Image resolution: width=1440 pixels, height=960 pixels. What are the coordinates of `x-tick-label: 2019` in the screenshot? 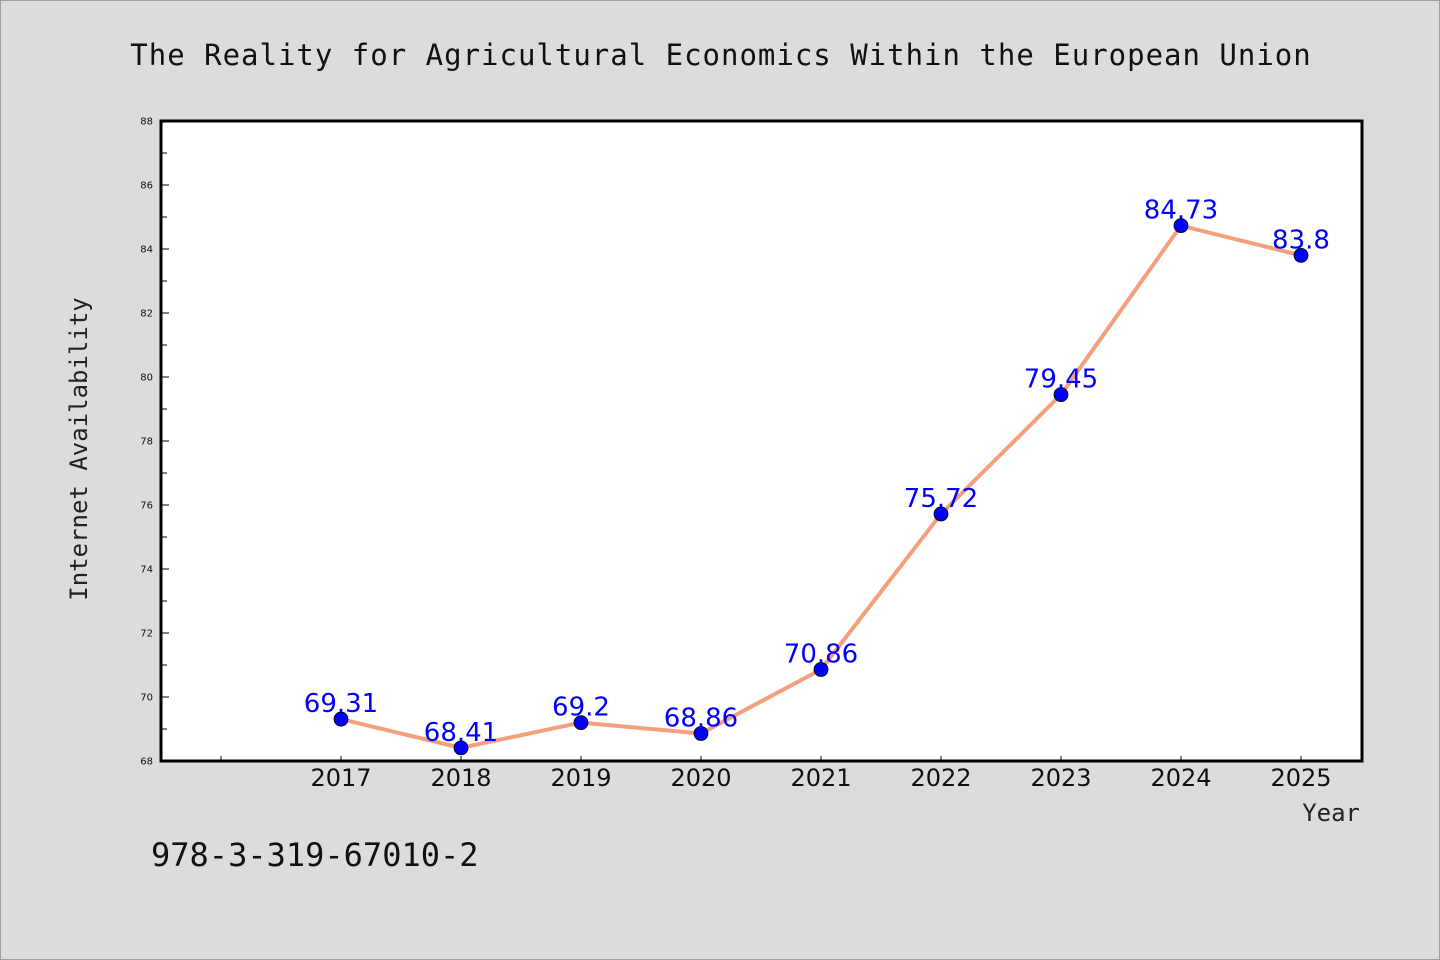 It's located at (580, 778).